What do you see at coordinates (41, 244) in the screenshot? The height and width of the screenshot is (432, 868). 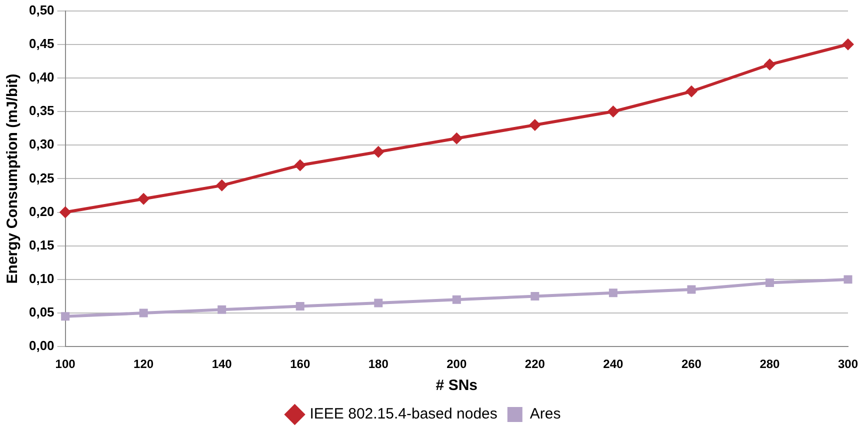 I see `y-tick-label: 0,15` at bounding box center [41, 244].